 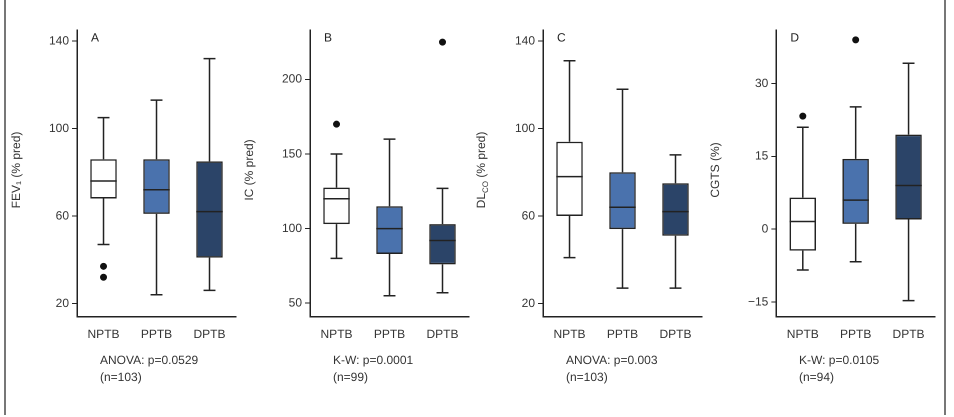 What do you see at coordinates (715, 170) in the screenshot?
I see `y-axis-title: CGTS (%)` at bounding box center [715, 170].